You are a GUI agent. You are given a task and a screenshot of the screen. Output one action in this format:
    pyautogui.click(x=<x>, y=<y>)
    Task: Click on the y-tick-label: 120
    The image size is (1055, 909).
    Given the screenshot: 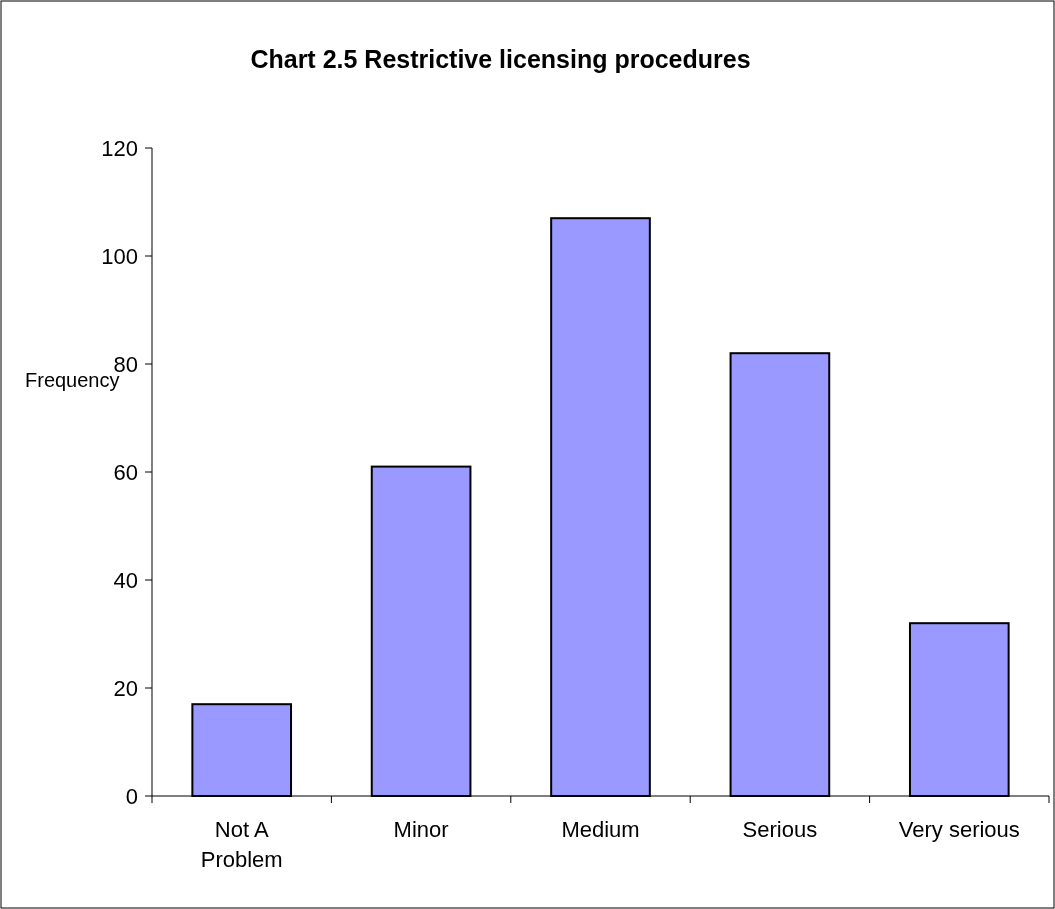 What is the action you would take?
    pyautogui.click(x=119, y=148)
    